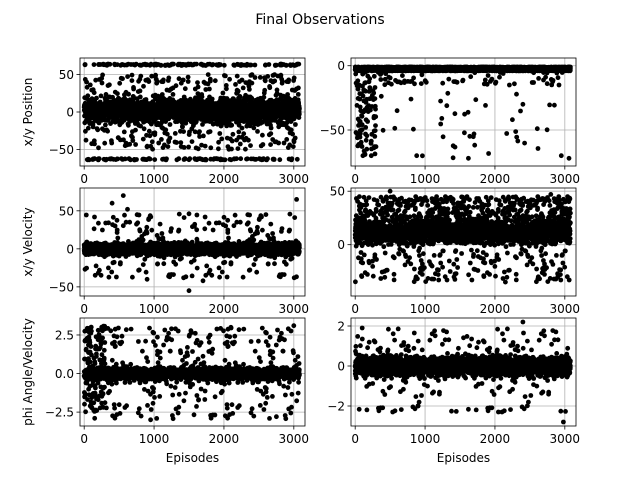 This screenshot has height=480, width=640. Describe the element at coordinates (294, 179) in the screenshot. I see `x-tick-label: 3000` at that location.